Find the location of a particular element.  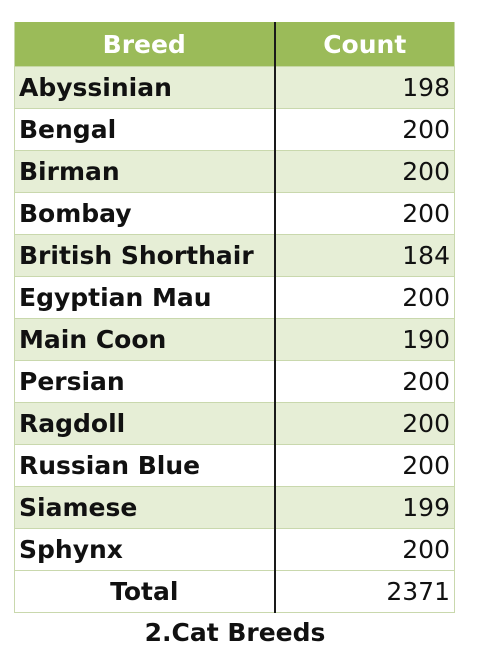

count-cell: 199 is located at coordinates (364, 507).